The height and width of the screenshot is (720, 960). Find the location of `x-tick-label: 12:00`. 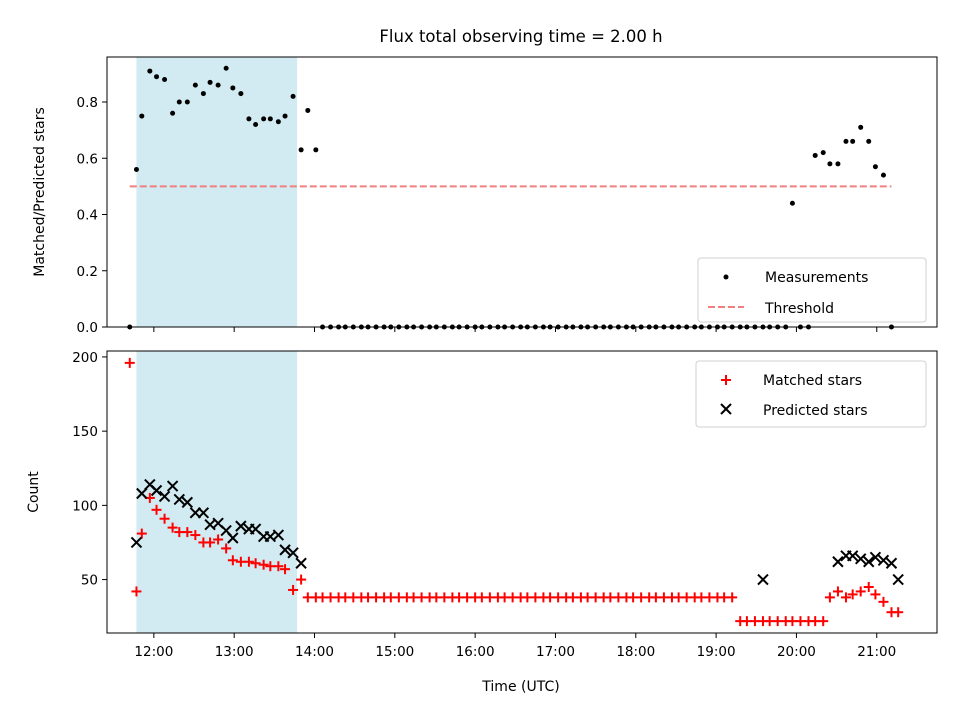

x-tick-label: 12:00 is located at coordinates (153, 652).